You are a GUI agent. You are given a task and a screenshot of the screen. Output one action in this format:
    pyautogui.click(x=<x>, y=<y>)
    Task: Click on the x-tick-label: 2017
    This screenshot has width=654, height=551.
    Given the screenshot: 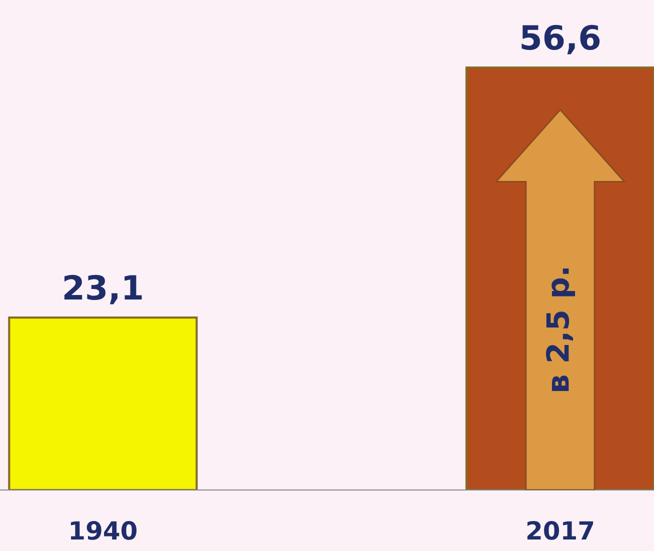 What is the action you would take?
    pyautogui.click(x=560, y=530)
    